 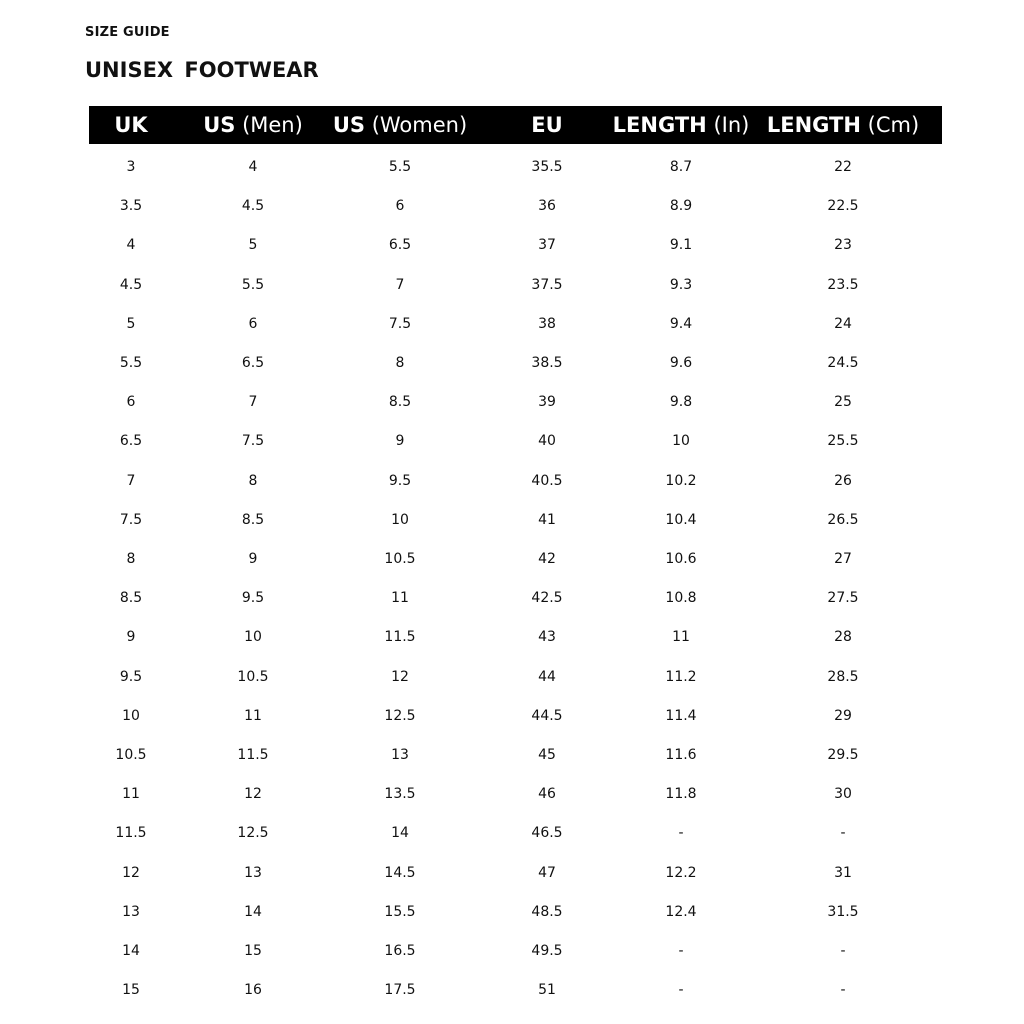 What do you see at coordinates (547, 284) in the screenshot?
I see `cell-eu: 37.5` at bounding box center [547, 284].